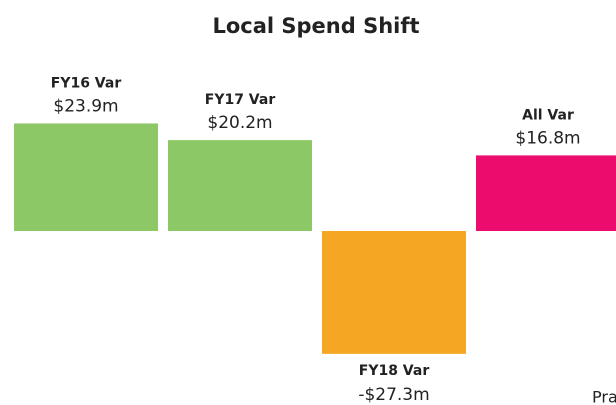  Describe the element at coordinates (86, 83) in the screenshot. I see `category-label: FY16 Var` at that location.